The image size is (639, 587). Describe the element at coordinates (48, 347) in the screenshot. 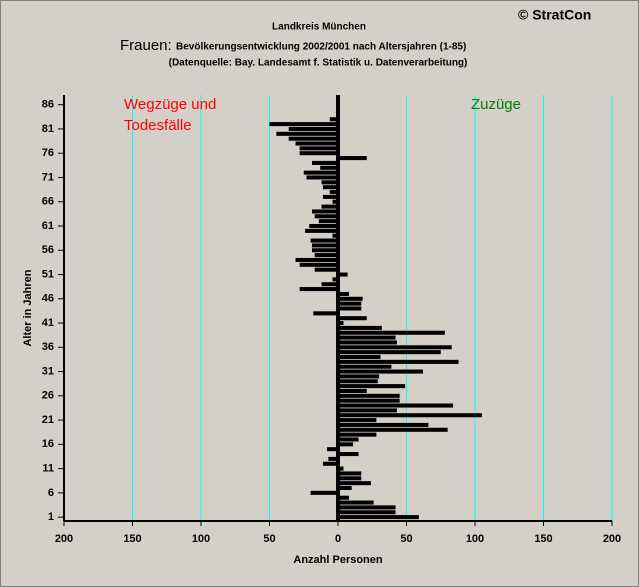

I see `y-tick-label: 36` at that location.